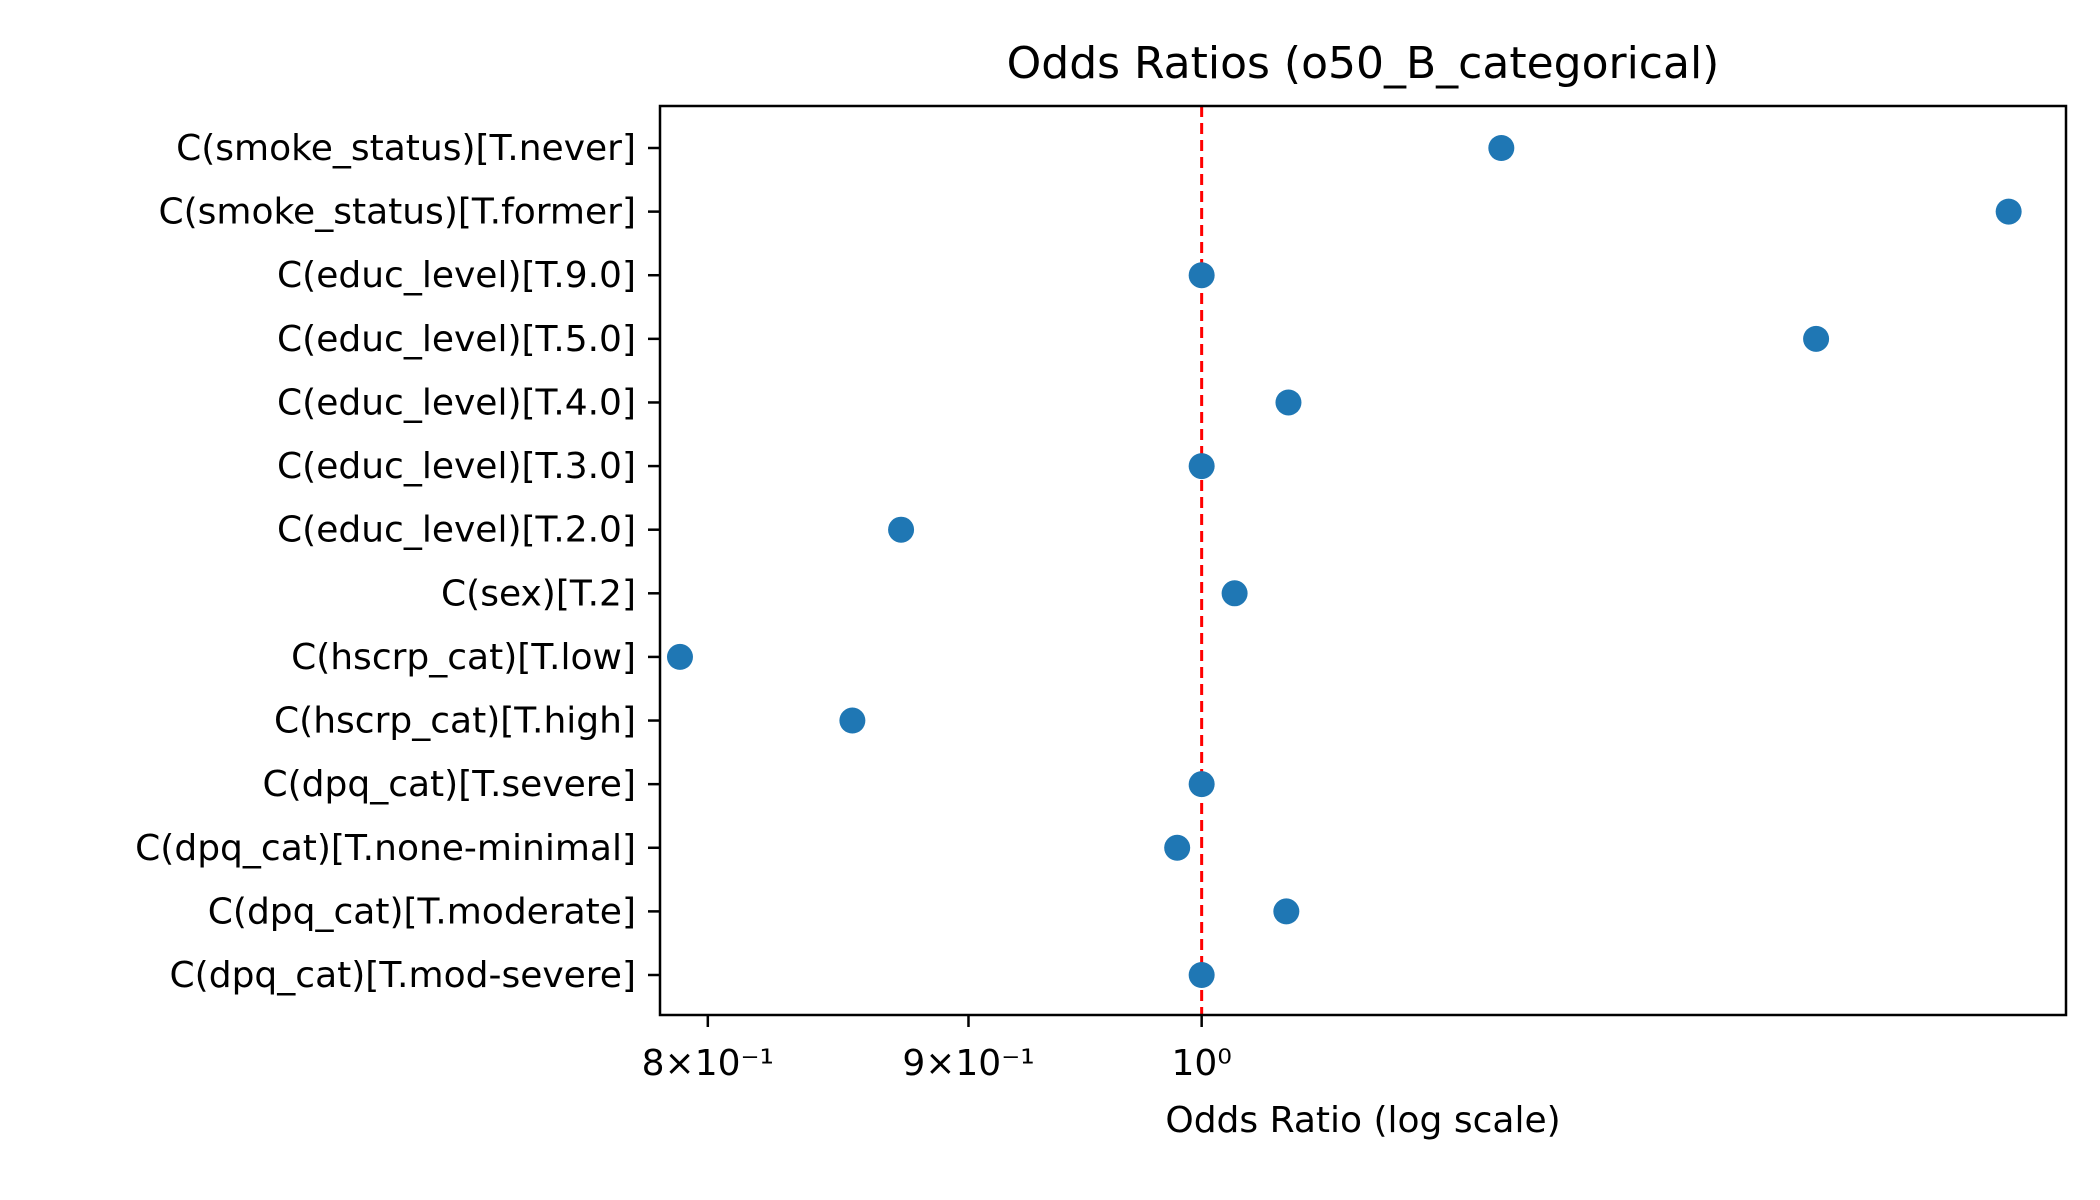 The width and height of the screenshot is (2100, 1200). What do you see at coordinates (406, 148) in the screenshot?
I see `y-tick-label: C(smoke_status)[T.never]` at bounding box center [406, 148].